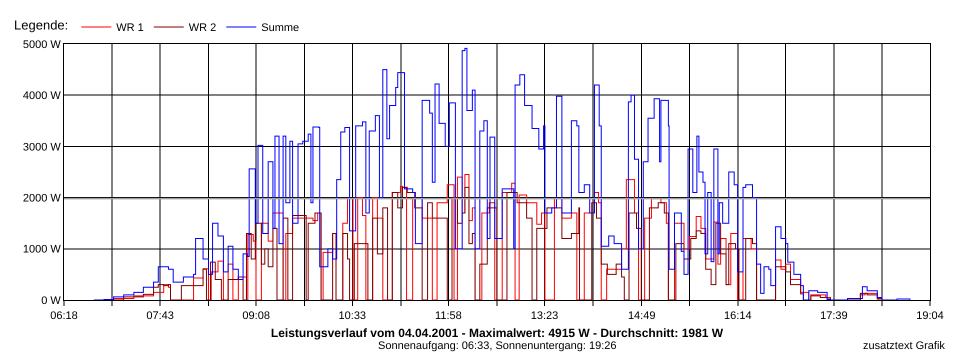  Describe the element at coordinates (904, 346) in the screenshot. I see `text: zusatztext Grafik` at that location.